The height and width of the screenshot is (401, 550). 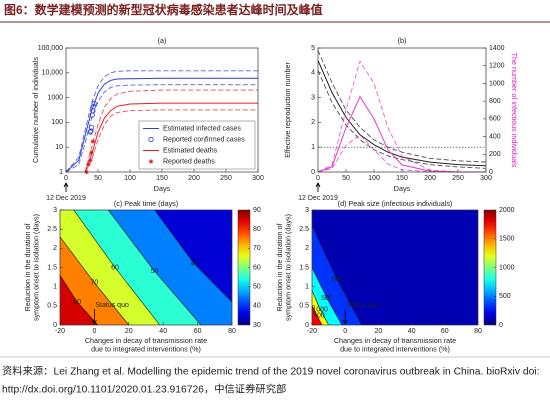 I want to click on plot-frame, so click(x=402, y=110).